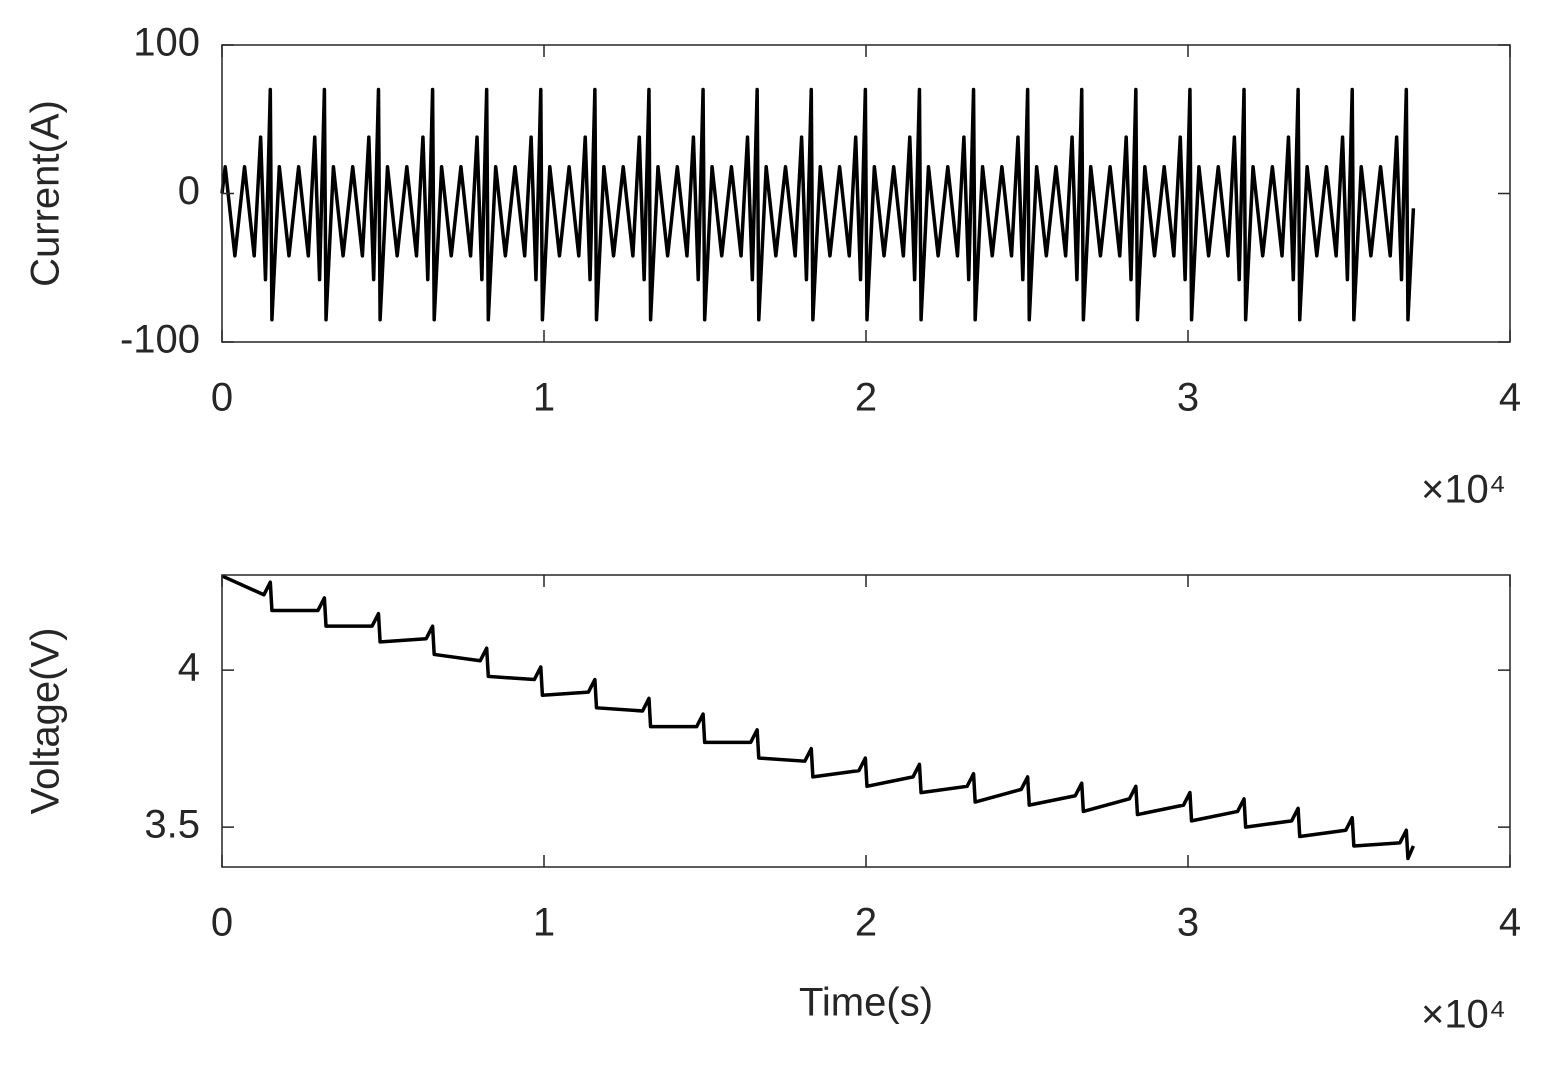 This screenshot has width=1554, height=1071. Describe the element at coordinates (166, 43) in the screenshot. I see `y-tick-label: 100` at that location.